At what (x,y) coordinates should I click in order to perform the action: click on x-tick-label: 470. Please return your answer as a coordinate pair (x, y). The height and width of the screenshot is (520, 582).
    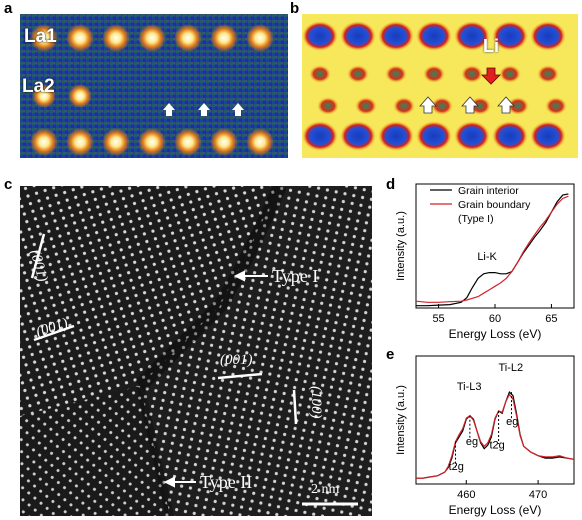
    Looking at the image, I should click on (538, 495).